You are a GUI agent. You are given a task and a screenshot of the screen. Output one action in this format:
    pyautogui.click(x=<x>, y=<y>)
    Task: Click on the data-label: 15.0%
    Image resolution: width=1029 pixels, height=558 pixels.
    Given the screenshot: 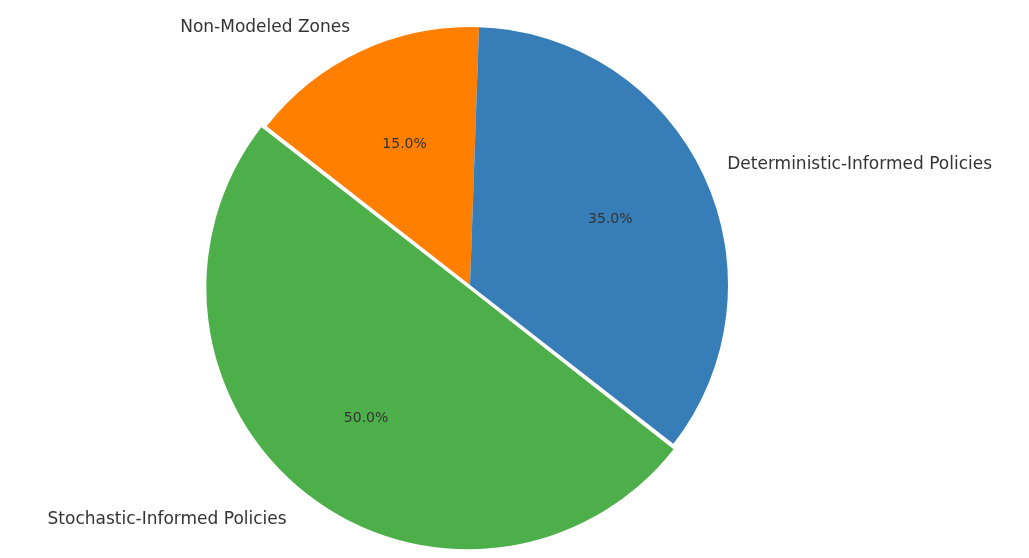 What is the action you would take?
    pyautogui.click(x=404, y=143)
    